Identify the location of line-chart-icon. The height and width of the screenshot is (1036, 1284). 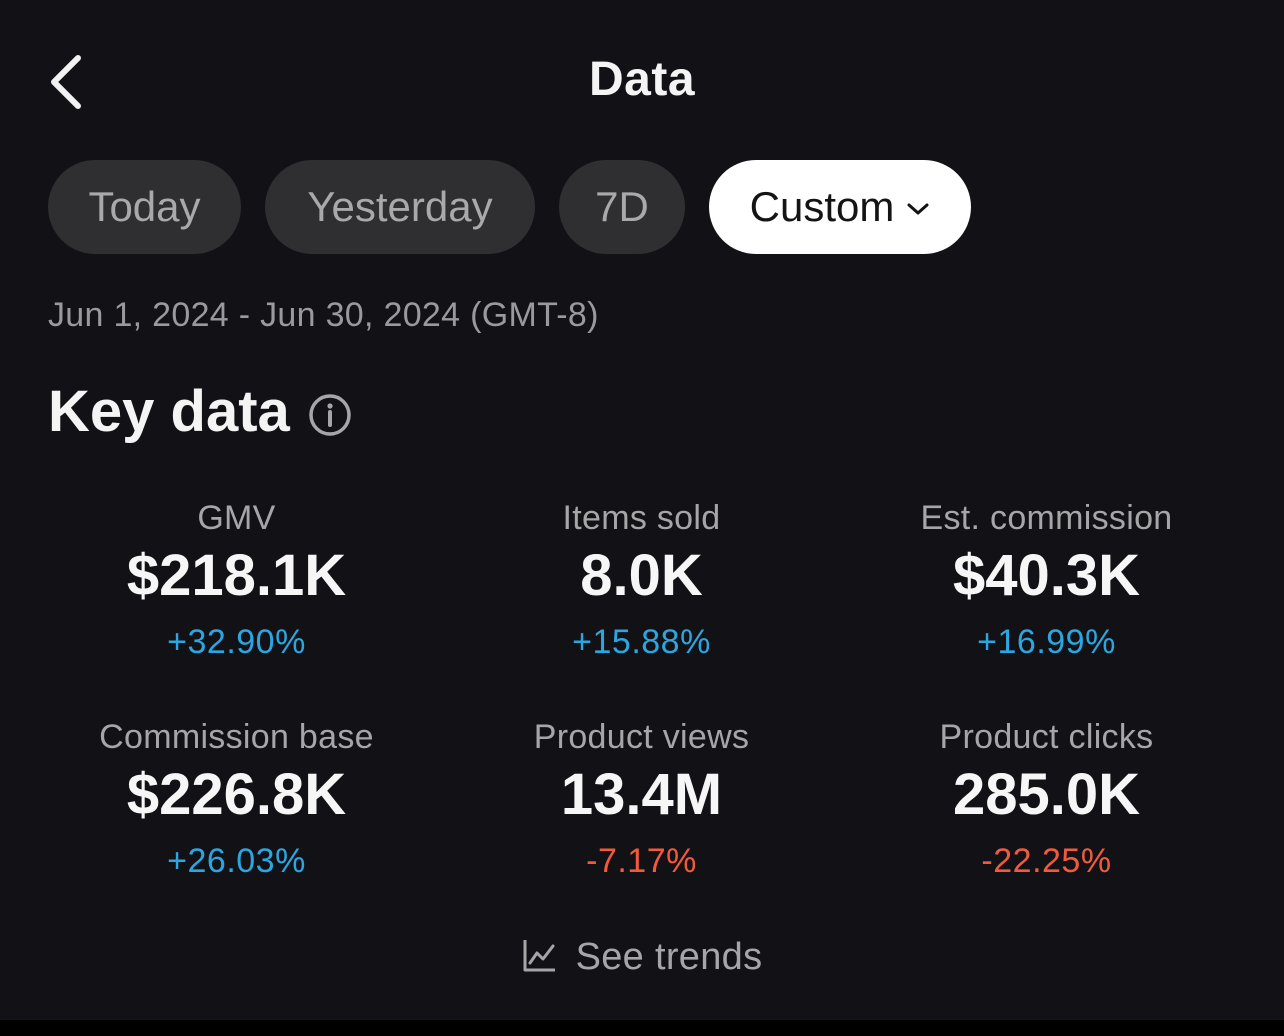
(540, 957).